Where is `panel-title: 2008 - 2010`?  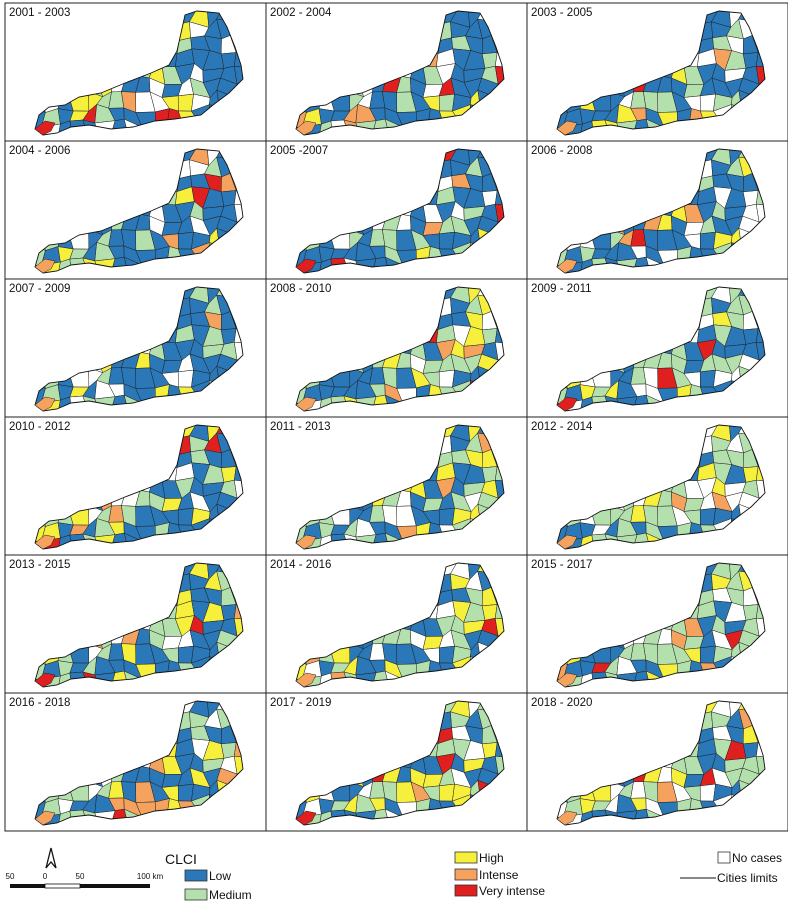
panel-title: 2008 - 2010 is located at coordinates (300, 289).